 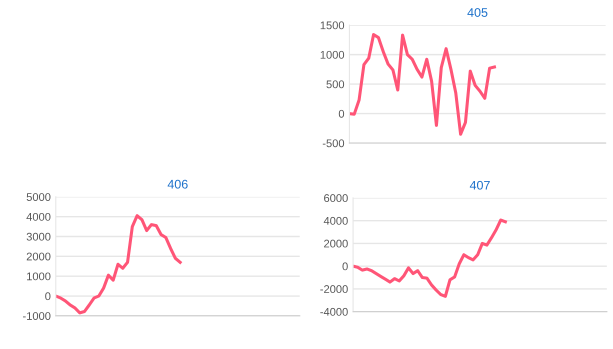 What do you see at coordinates (334, 312) in the screenshot?
I see `y-tick-label: -4000` at bounding box center [334, 312].